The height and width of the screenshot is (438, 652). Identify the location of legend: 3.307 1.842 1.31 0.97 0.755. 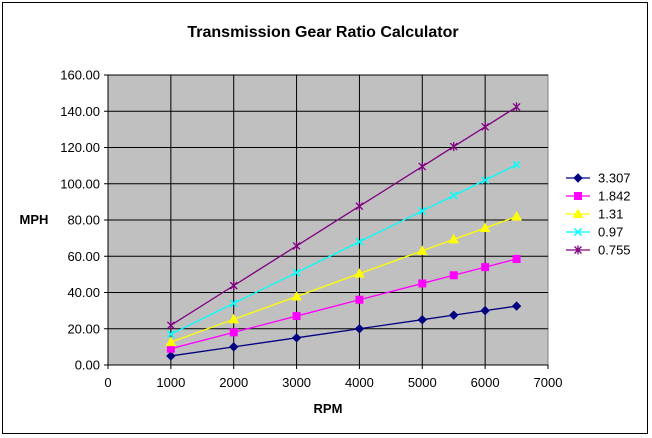
(598, 214).